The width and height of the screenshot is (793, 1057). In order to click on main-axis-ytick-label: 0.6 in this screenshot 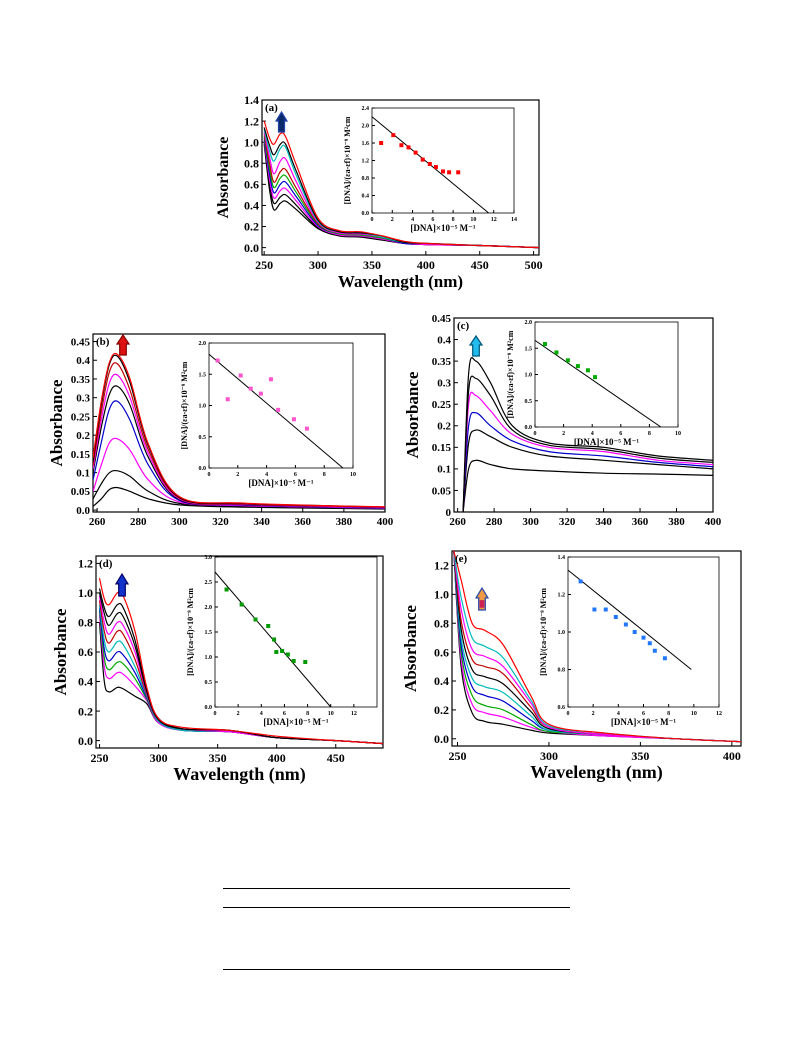, I will do `click(251, 185)`.